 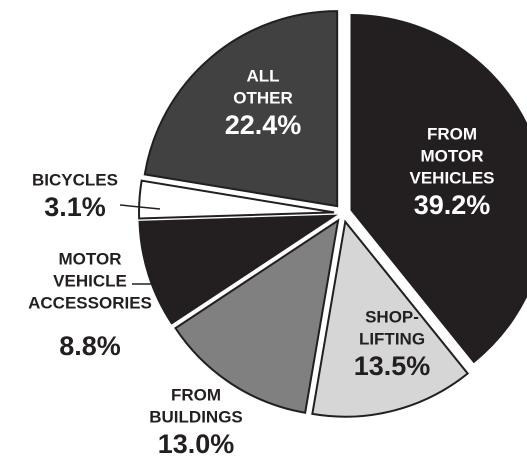 What do you see at coordinates (140, 207) in the screenshot?
I see `leader-line` at bounding box center [140, 207].